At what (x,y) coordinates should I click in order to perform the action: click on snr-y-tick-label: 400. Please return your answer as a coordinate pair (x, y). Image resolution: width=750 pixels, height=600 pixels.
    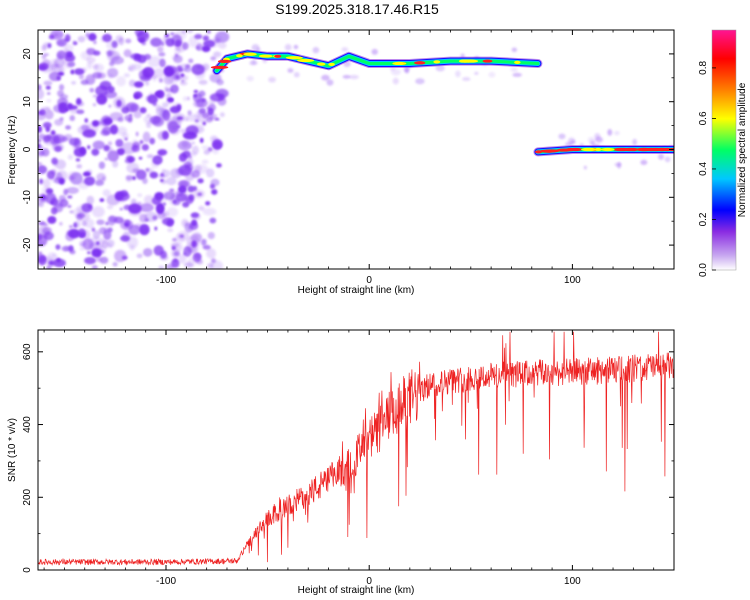
    Looking at the image, I should click on (27, 424).